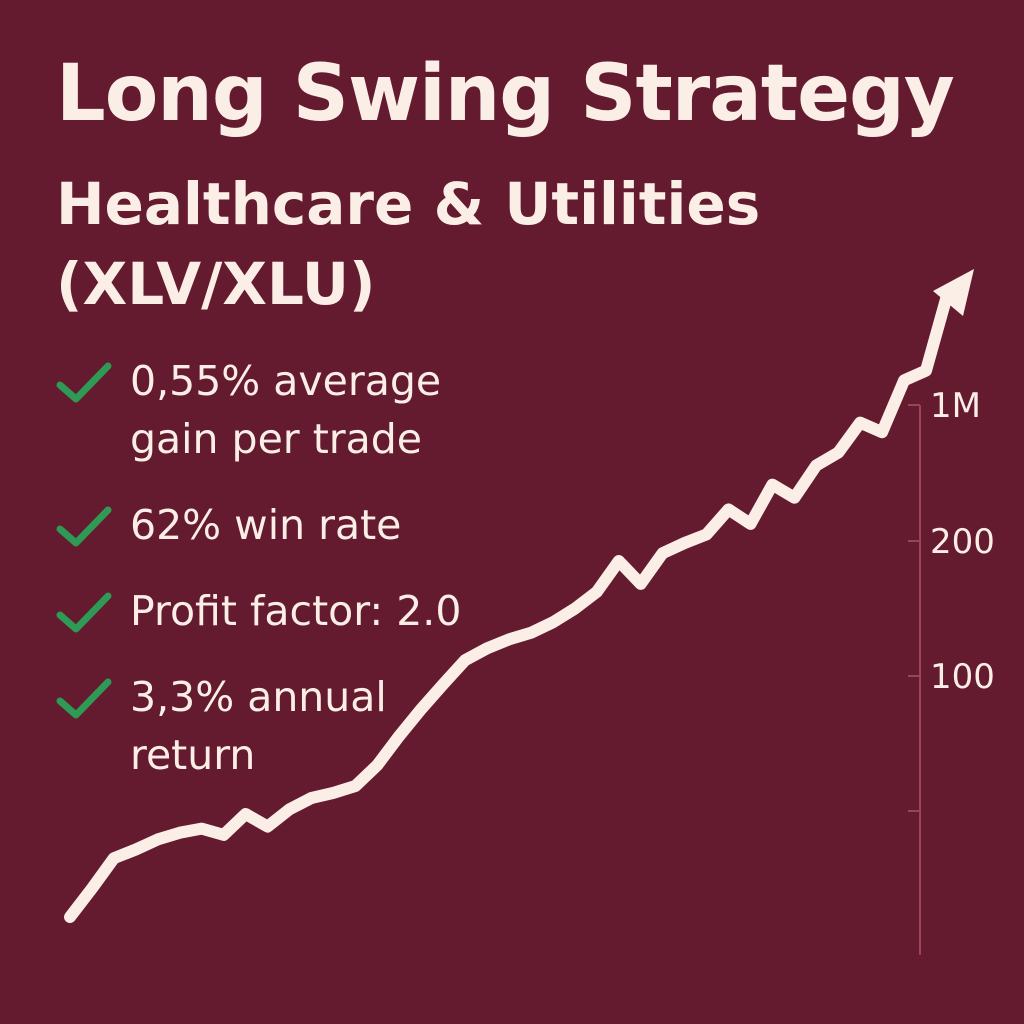  Describe the element at coordinates (276, 439) in the screenshot. I see `bullet-line-2: gain per trade` at that location.